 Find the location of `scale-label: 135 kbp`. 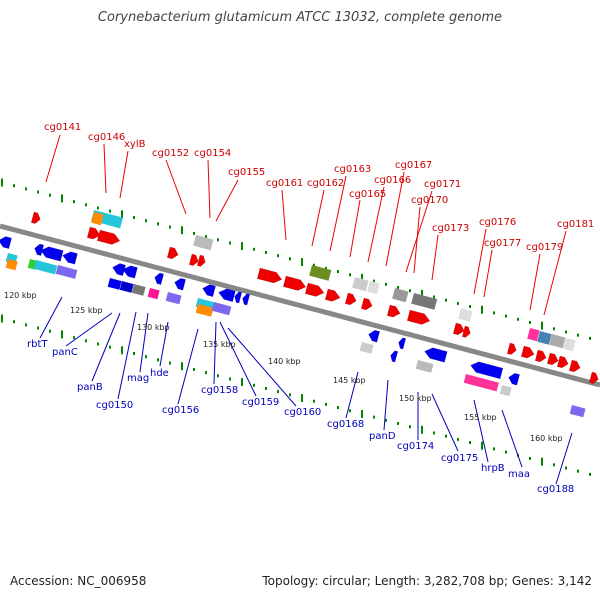

scale-label: 135 kbp is located at coordinates (219, 344).